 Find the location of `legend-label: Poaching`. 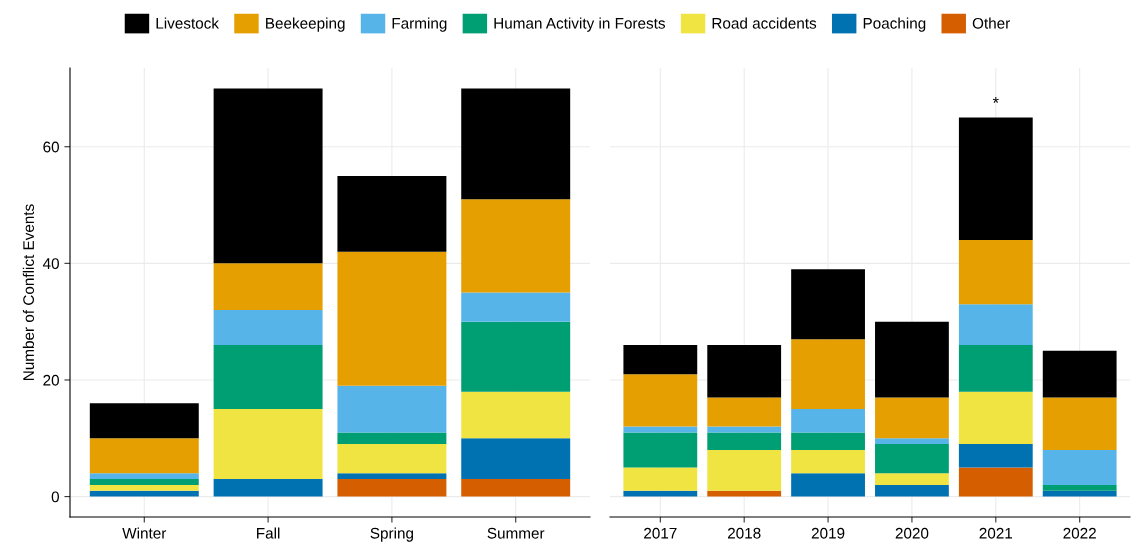

legend-label: Poaching is located at coordinates (894, 24).